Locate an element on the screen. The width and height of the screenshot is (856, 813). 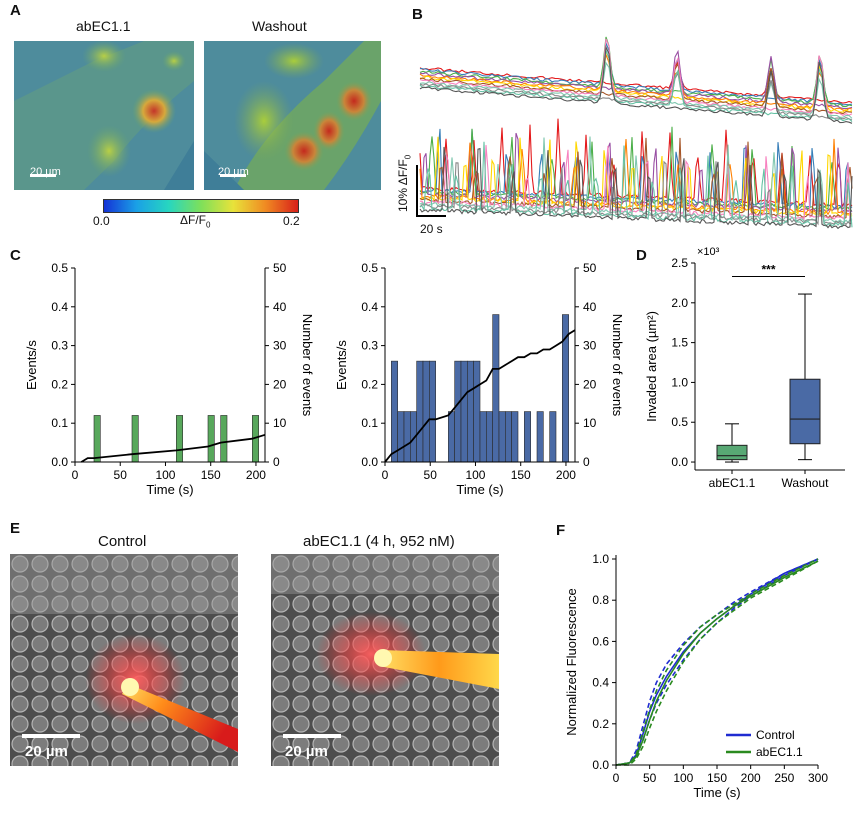
colorbar-label-text: ΔF/F is located at coordinates (193, 220).